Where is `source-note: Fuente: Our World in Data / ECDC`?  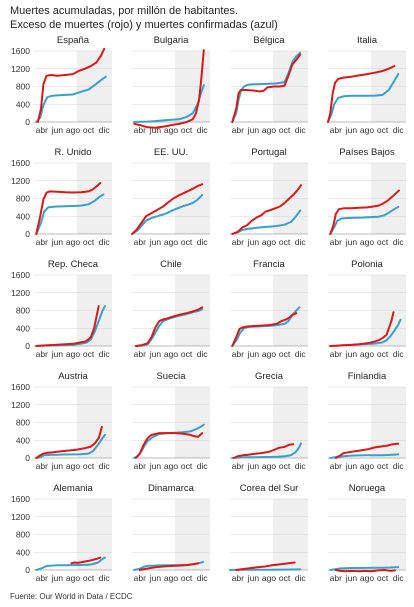
source-note: Fuente: Our World in Data / ECDC is located at coordinates (71, 596).